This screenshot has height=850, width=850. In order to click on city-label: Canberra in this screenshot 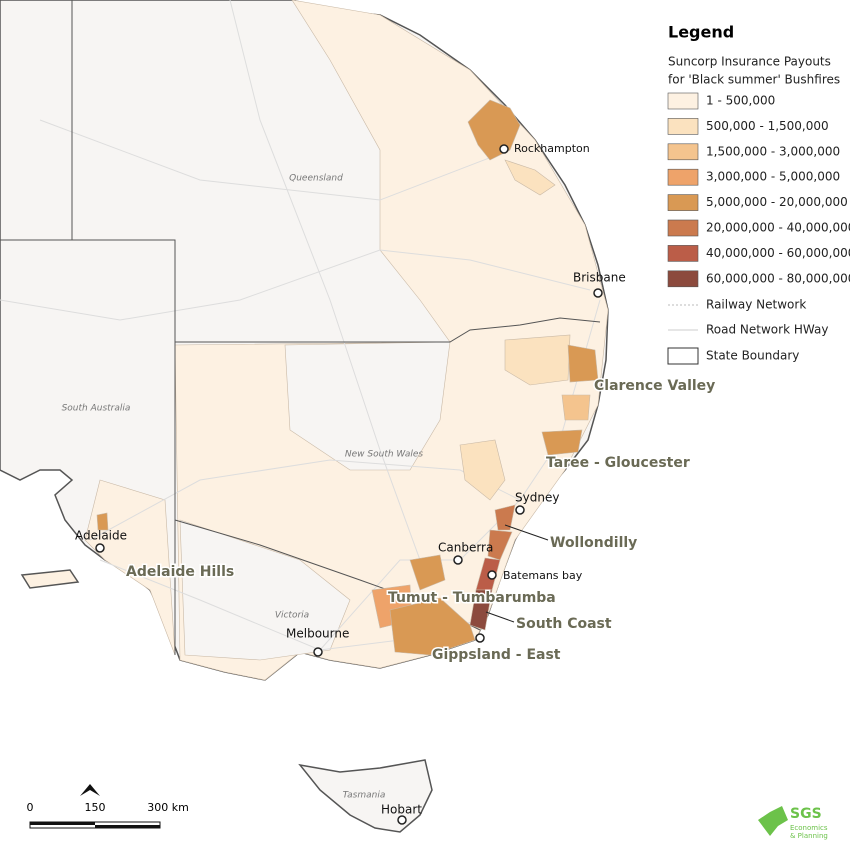, I will do `click(465, 548)`.